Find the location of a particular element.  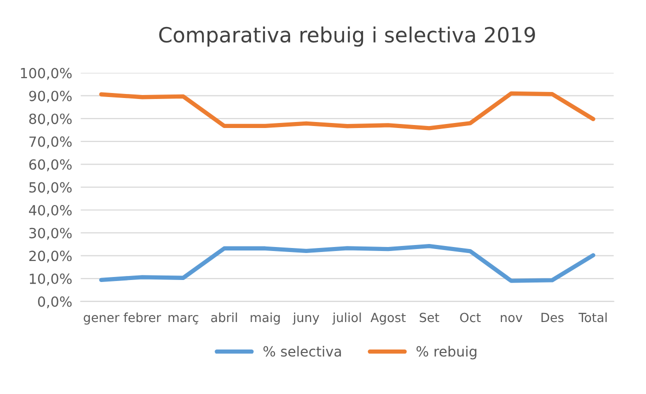

y-tick-label: 60,0% is located at coordinates (50, 165).